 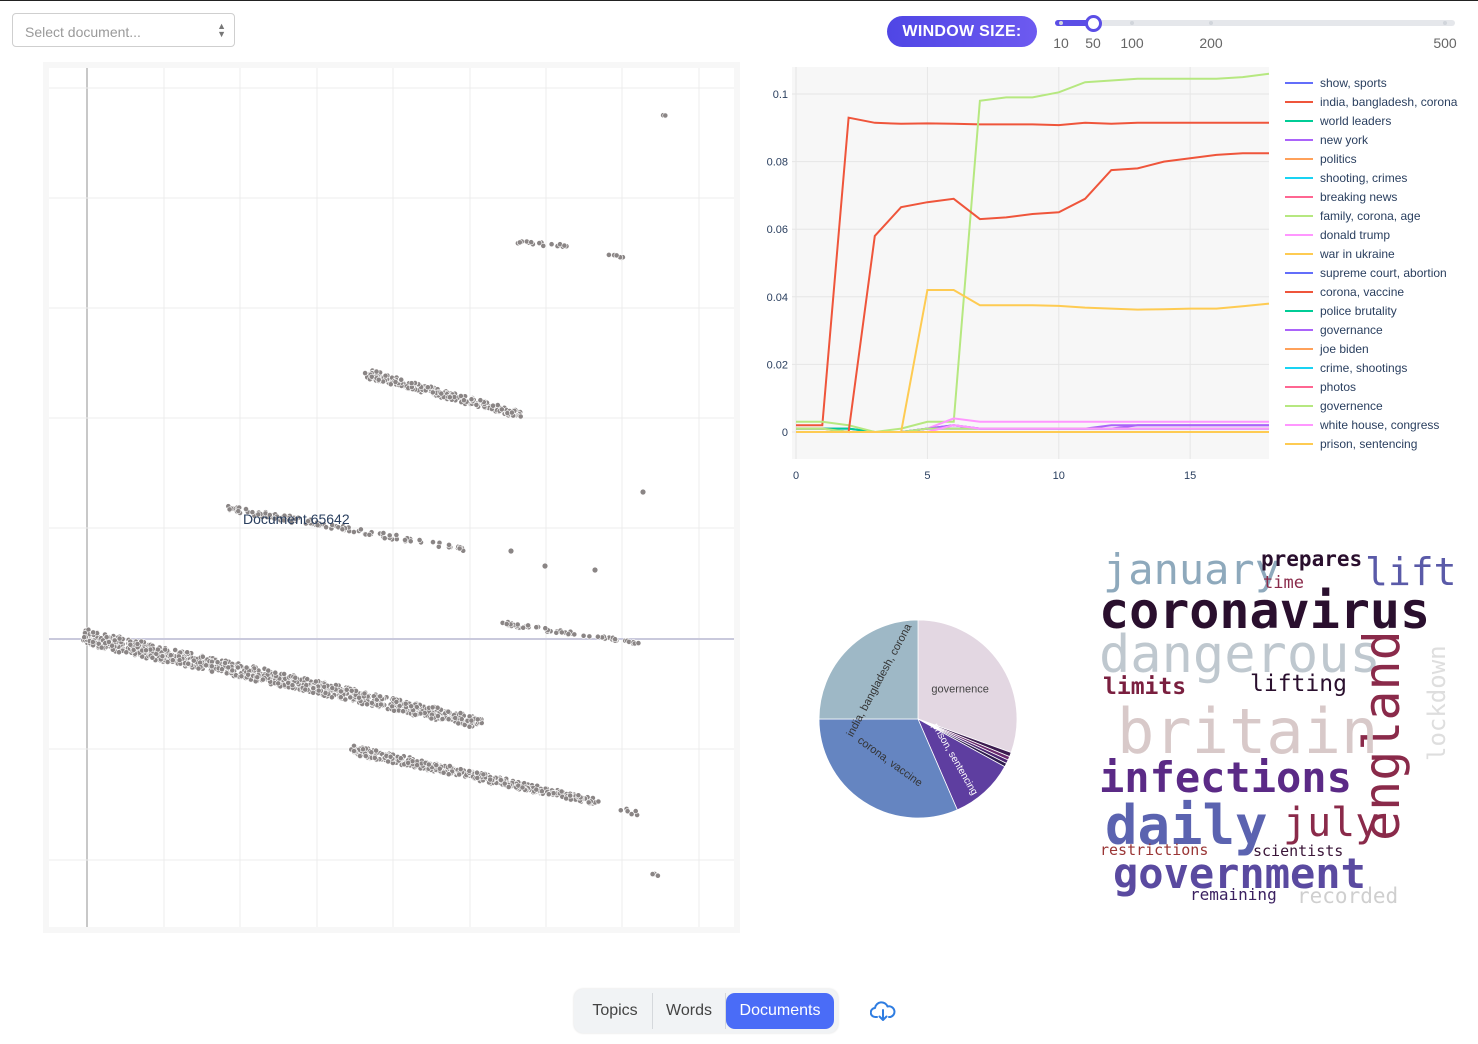 What do you see at coordinates (777, 365) in the screenshot?
I see `line-chart-y-tick-label: 0.02` at bounding box center [777, 365].